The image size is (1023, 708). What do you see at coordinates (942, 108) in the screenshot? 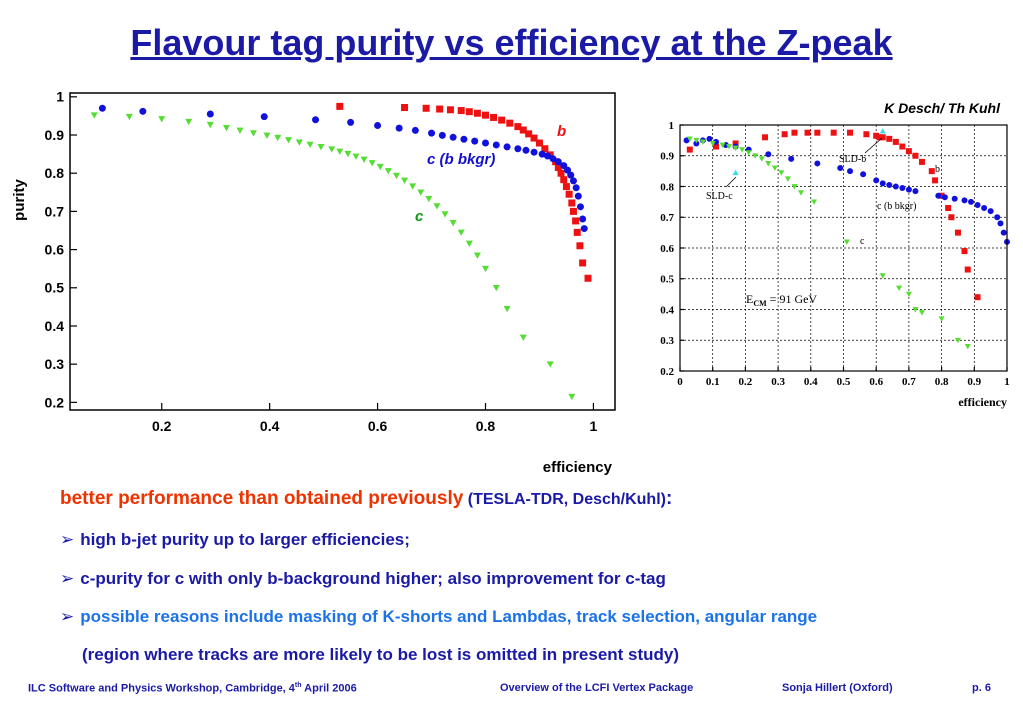
I see `inset-credit: K Desch/ Th Kuhl` at bounding box center [942, 108].